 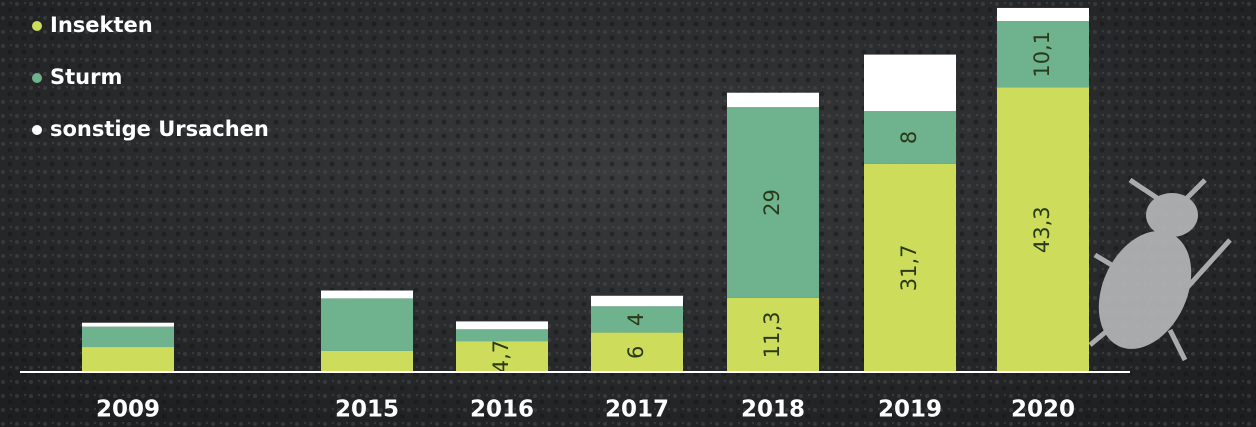 I want to click on x-tick-label: 2015, so click(x=367, y=410).